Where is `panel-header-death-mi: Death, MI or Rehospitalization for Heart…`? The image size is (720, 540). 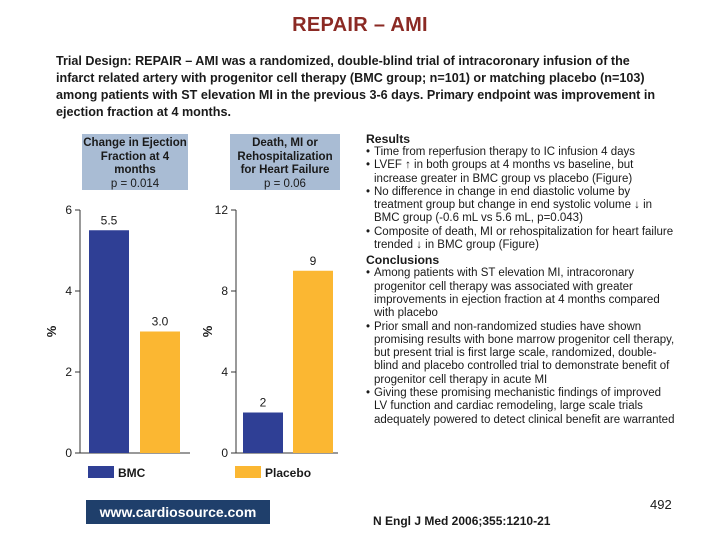
panel-header-death-mi: Death, MI or Rehospitalization for Heart… is located at coordinates (285, 162).